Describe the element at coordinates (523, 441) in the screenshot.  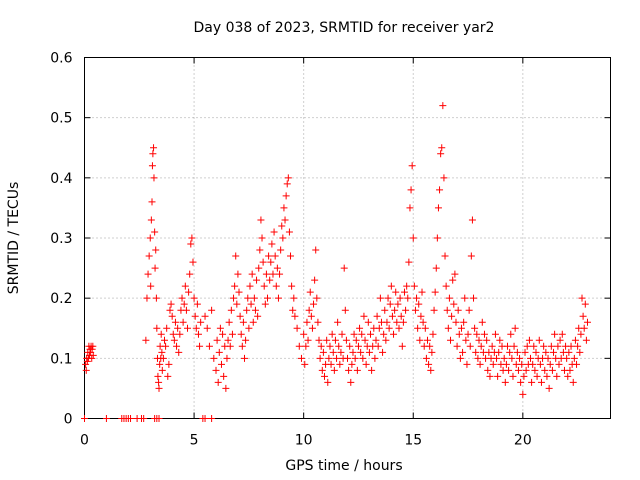
I see `x-tick-label: 20` at that location.